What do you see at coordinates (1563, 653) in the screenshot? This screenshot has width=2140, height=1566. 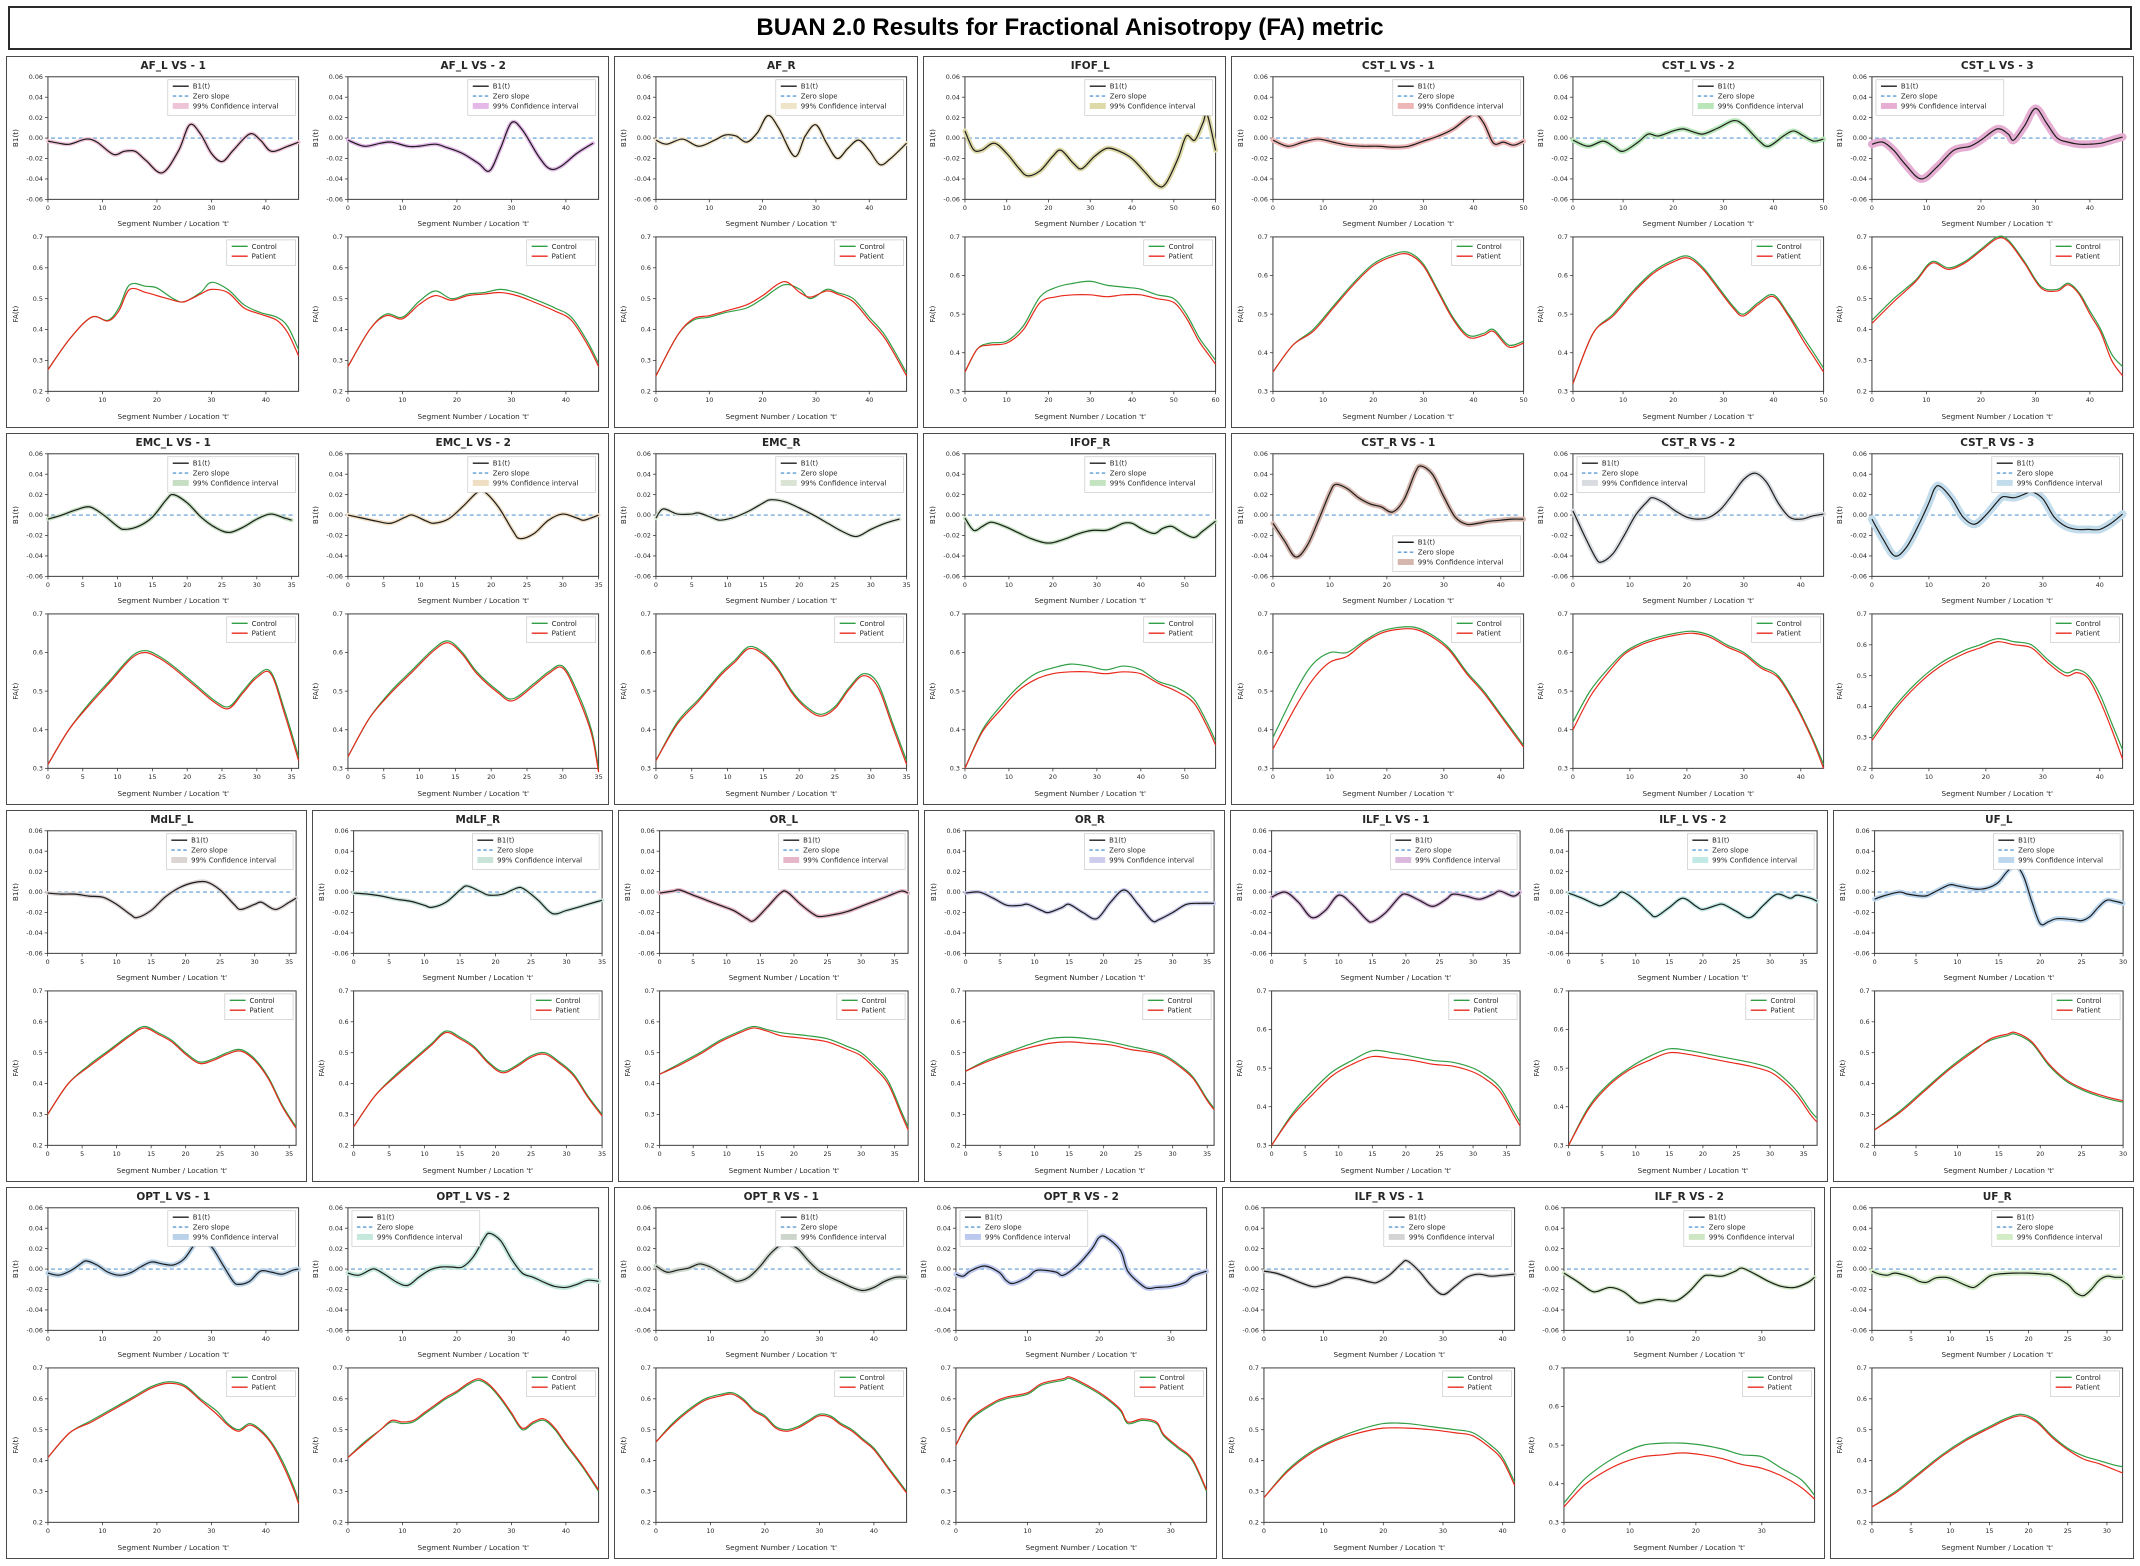 I see `y-tick-label: 0.6` at bounding box center [1563, 653].